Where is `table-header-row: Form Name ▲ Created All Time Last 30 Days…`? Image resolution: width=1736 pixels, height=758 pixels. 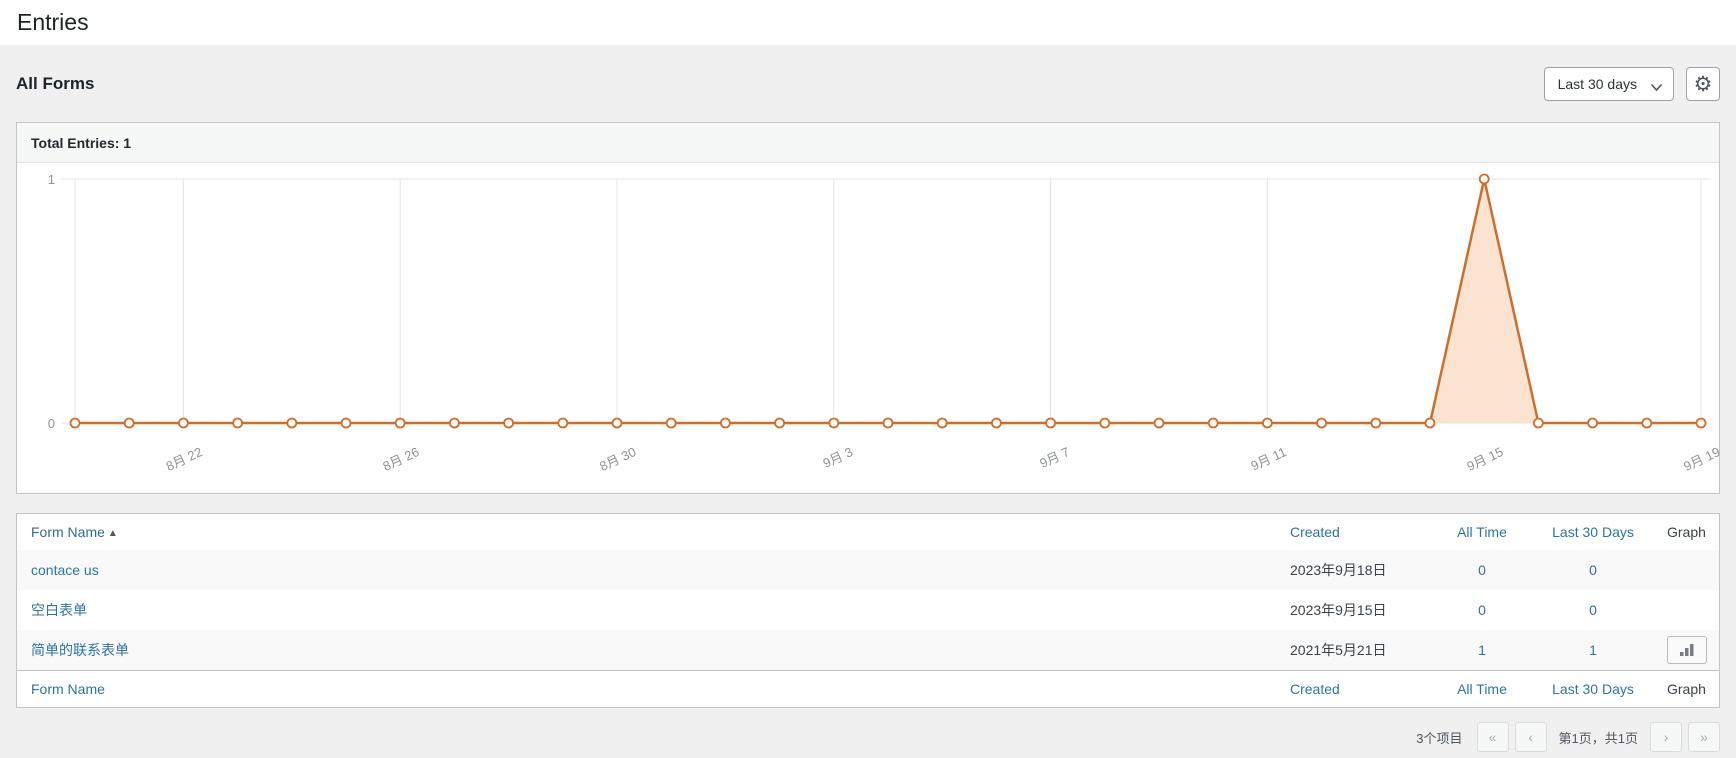 table-header-row: Form Name ▲ Created All Time Last 30 Days… is located at coordinates (868, 532).